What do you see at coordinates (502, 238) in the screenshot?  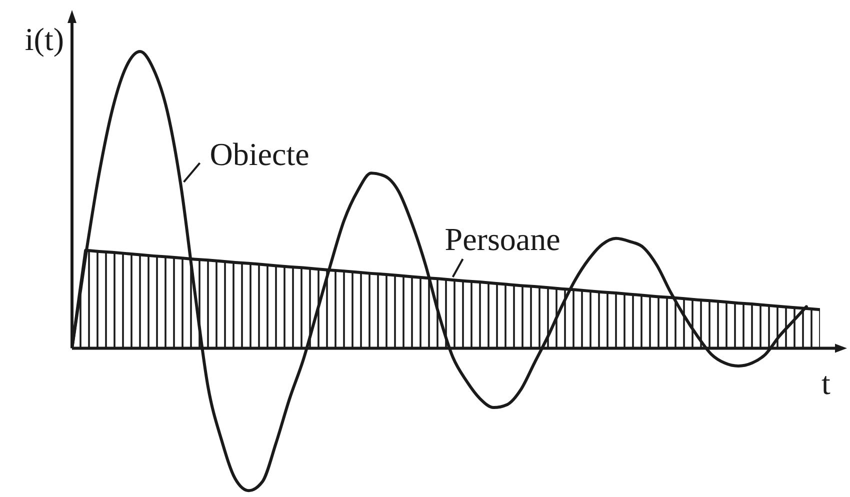 I see `series-label: Persoane` at bounding box center [502, 238].